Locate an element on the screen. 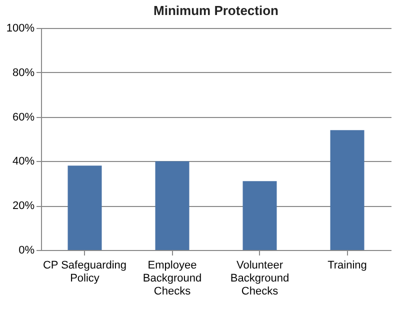  x-tick-label: Volunteer Background Checks is located at coordinates (260, 279).